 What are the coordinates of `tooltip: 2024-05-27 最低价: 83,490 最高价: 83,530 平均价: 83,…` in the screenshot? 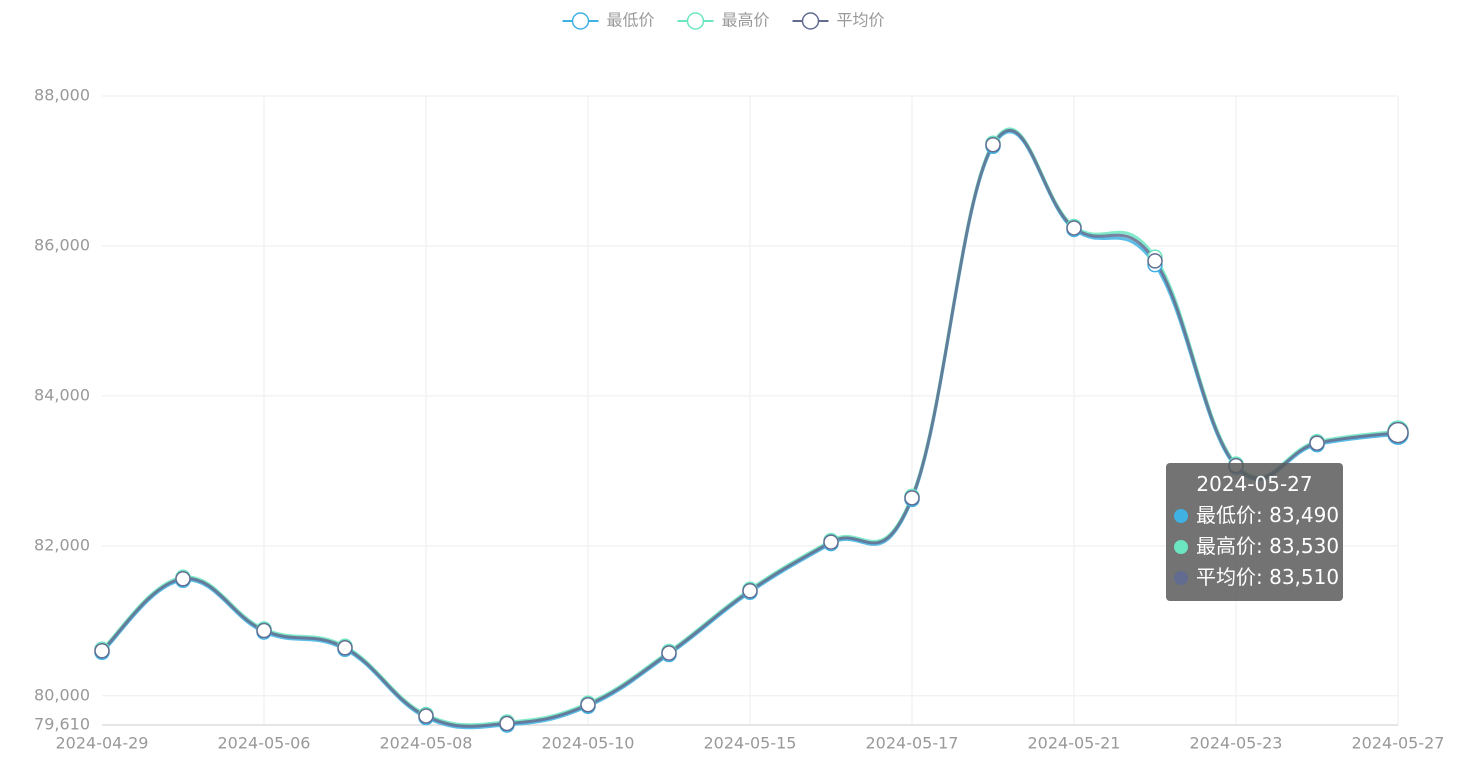 It's located at (1254, 532).